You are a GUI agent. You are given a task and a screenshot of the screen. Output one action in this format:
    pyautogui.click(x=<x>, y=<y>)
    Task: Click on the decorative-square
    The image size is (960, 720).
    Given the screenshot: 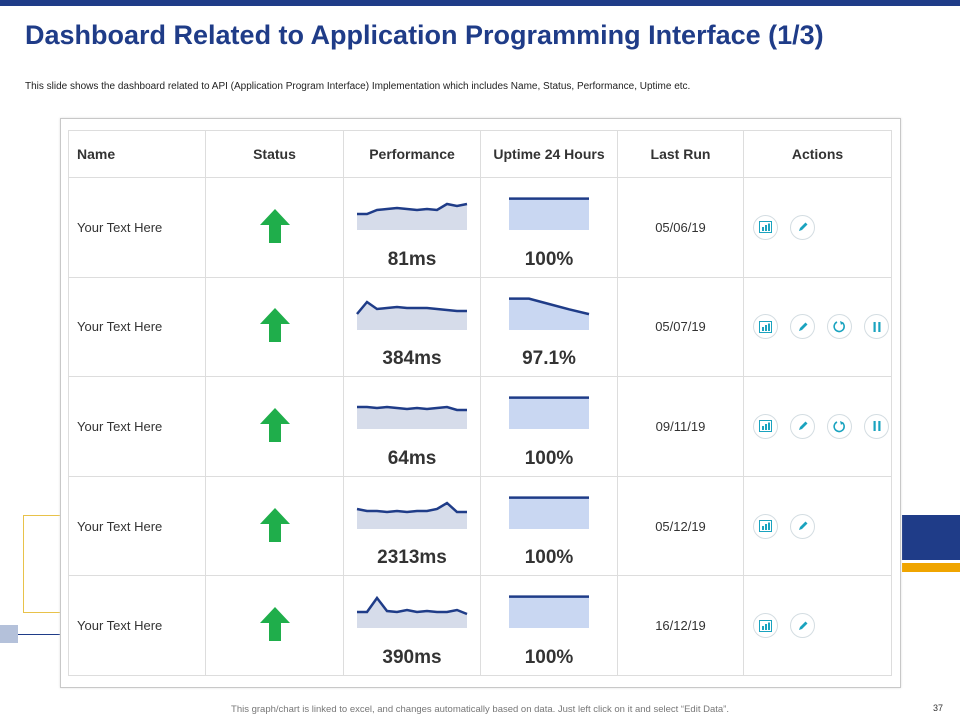 What is the action you would take?
    pyautogui.click(x=9, y=634)
    